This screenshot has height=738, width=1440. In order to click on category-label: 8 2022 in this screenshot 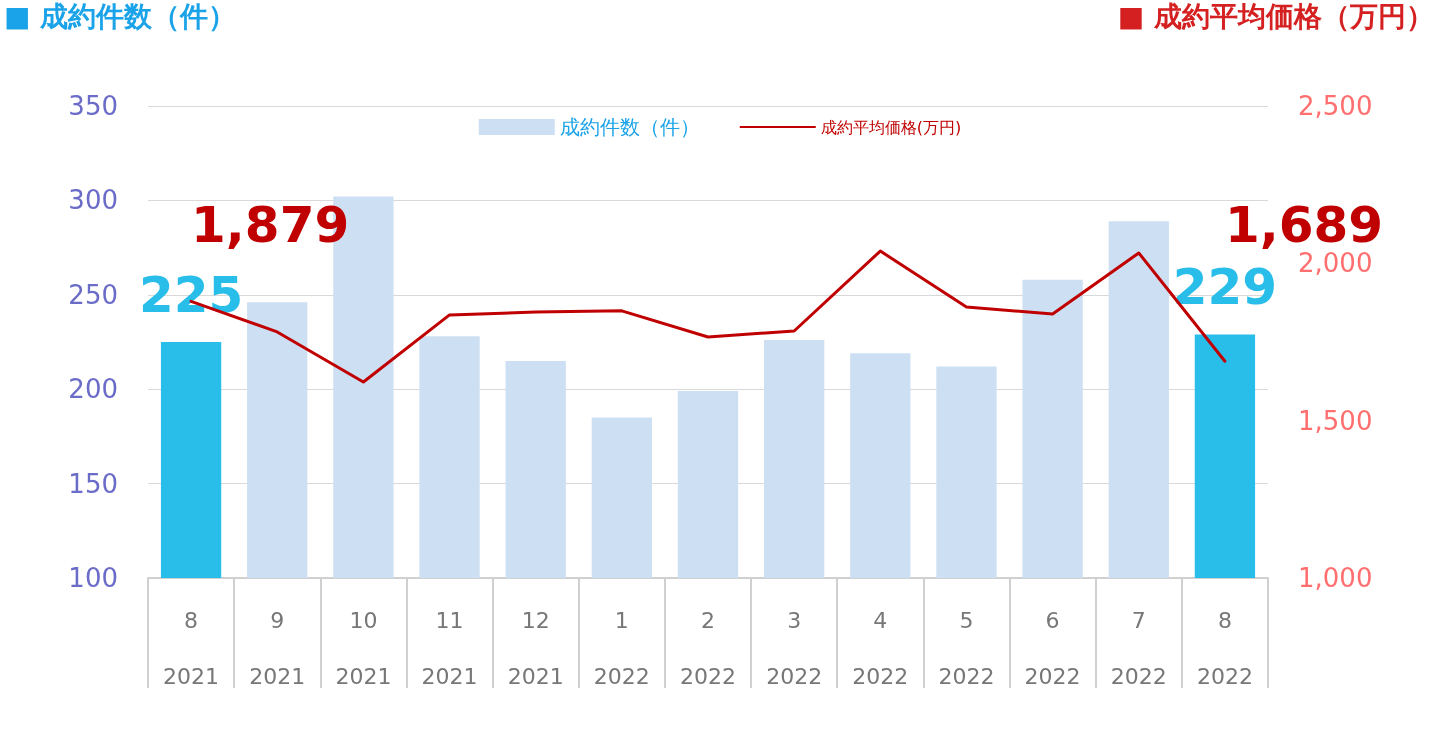, I will do `click(1224, 648)`.